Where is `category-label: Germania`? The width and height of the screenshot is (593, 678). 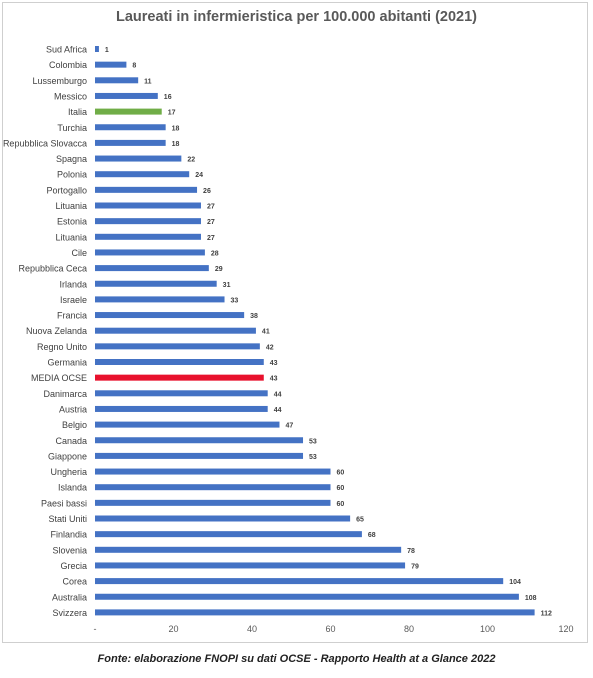
category-label: Germania is located at coordinates (67, 363).